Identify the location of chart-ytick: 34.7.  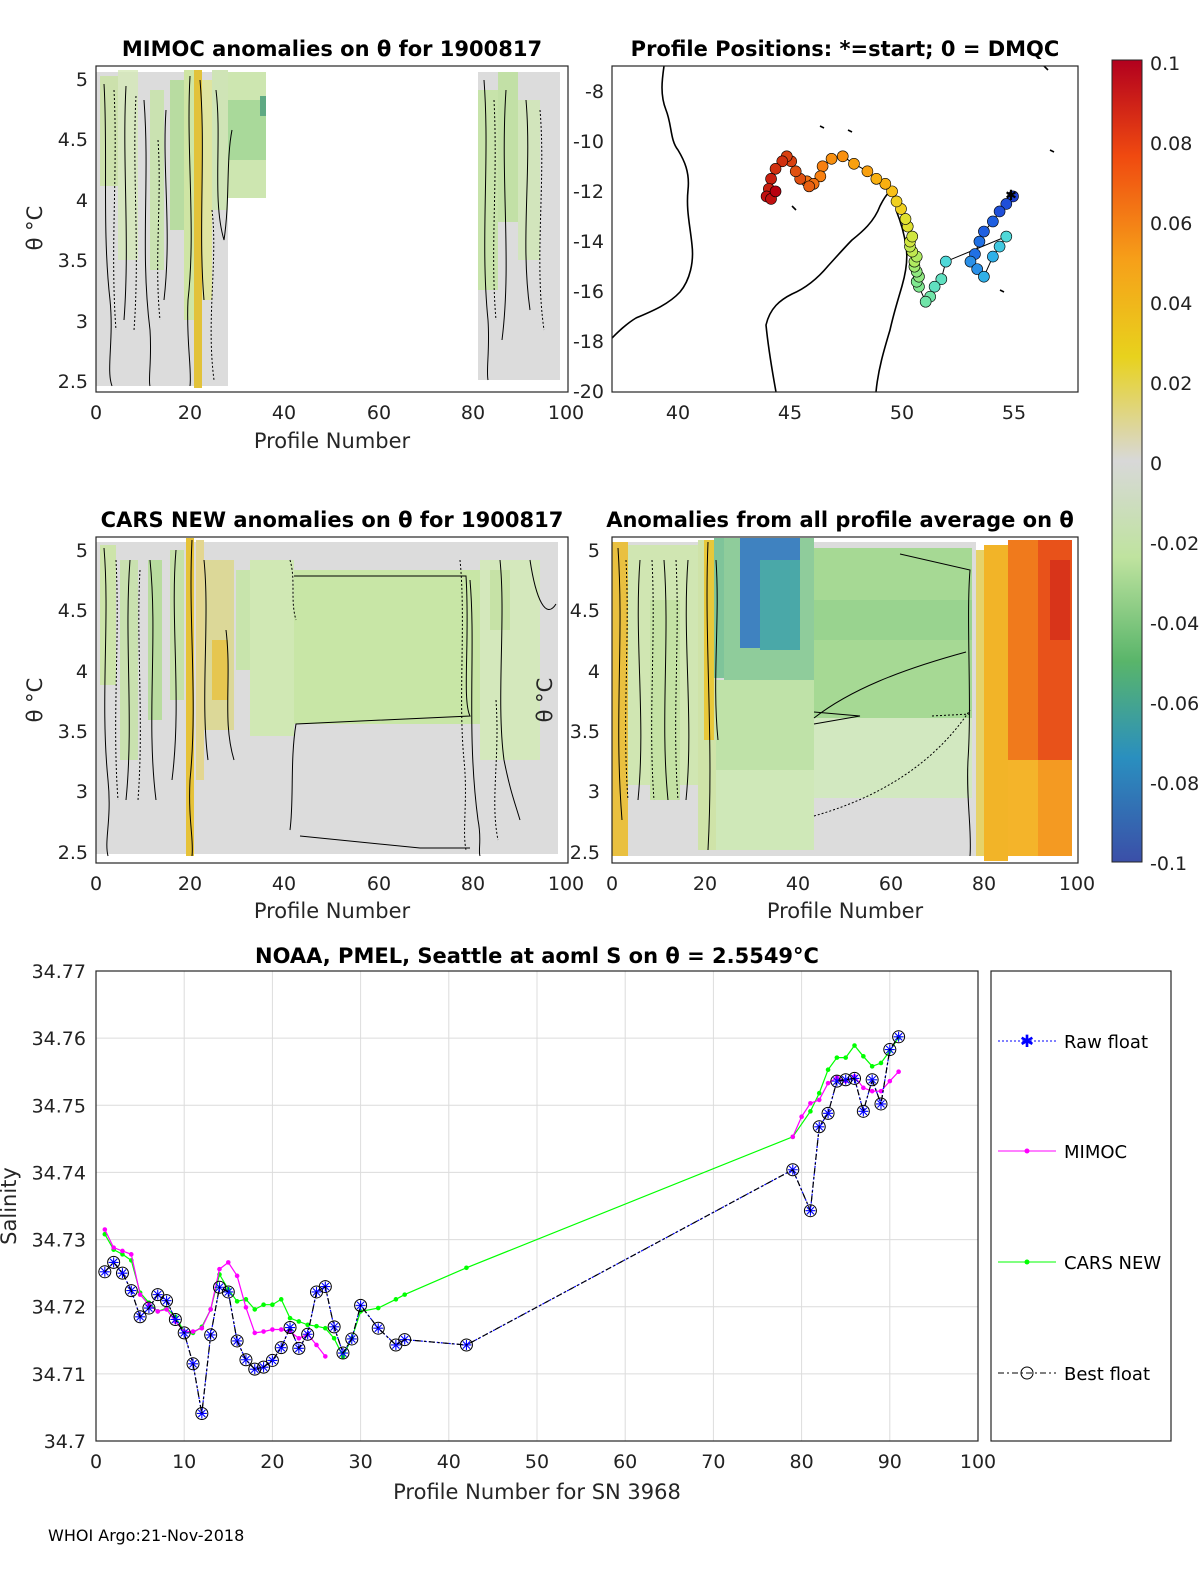
(65, 1442).